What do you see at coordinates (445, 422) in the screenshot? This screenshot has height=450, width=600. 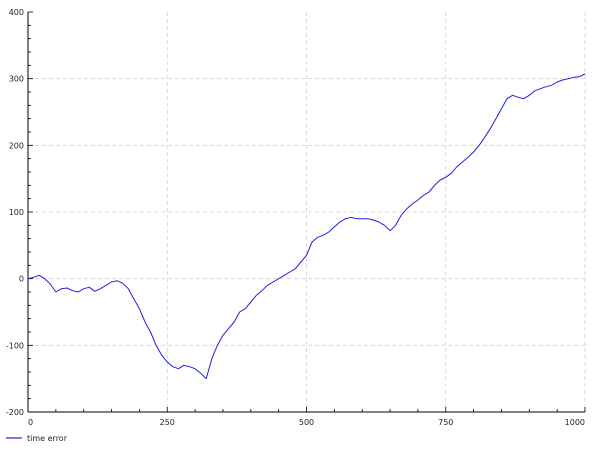 I see `x-tick-label: 750` at bounding box center [445, 422].